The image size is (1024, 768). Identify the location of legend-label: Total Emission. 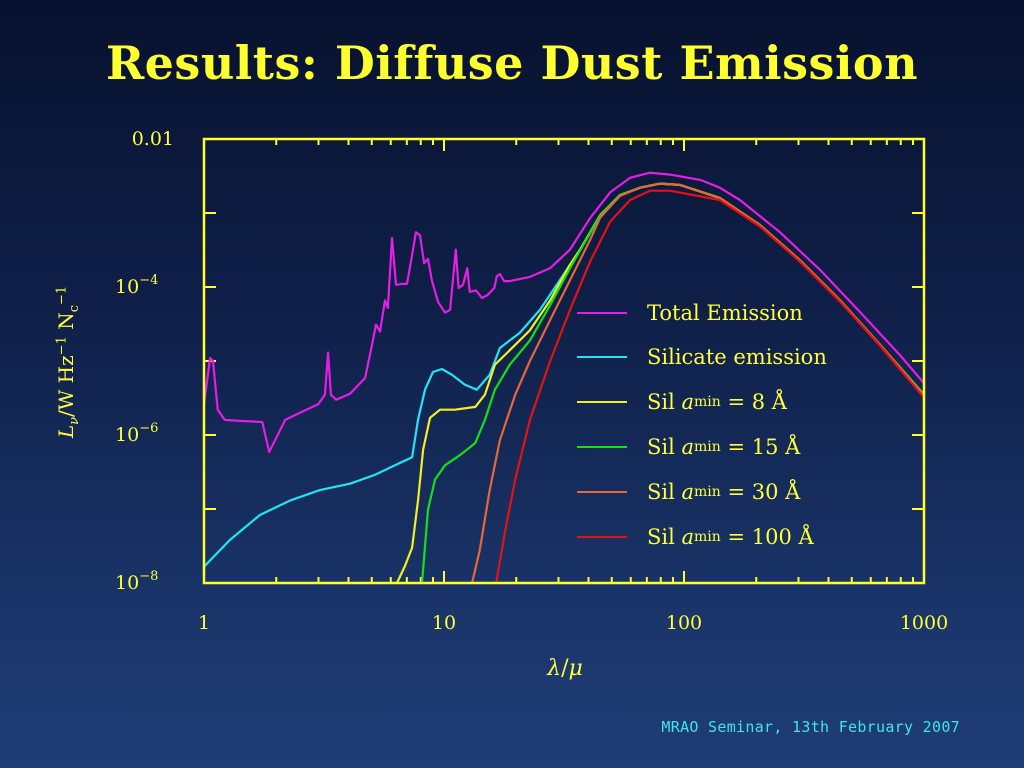
(725, 313).